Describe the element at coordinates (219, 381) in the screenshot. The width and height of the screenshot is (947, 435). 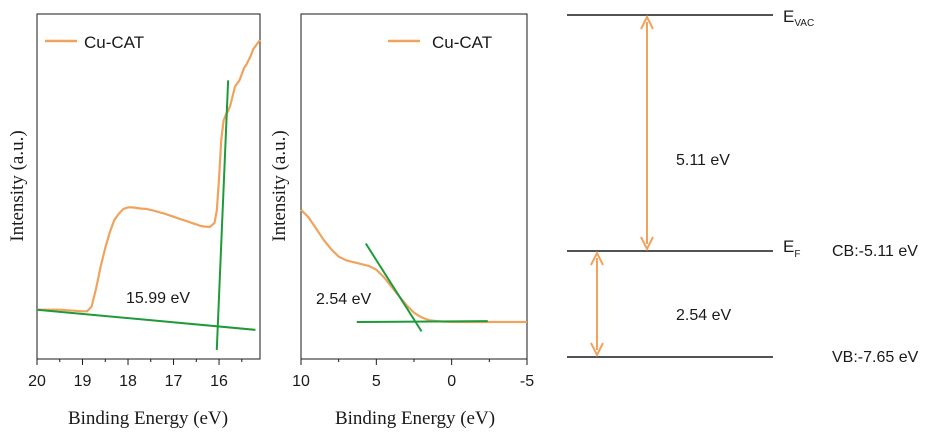
I see `x-tick-label-left-4: 16` at that location.